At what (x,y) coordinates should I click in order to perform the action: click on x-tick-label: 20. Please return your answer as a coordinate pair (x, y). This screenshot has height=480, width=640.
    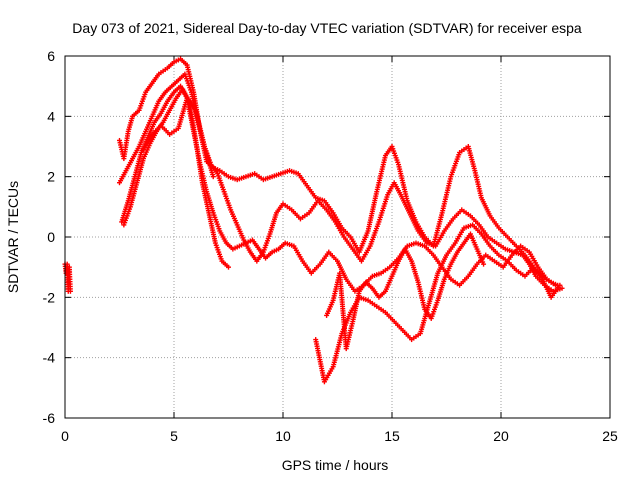
    Looking at the image, I should click on (501, 436).